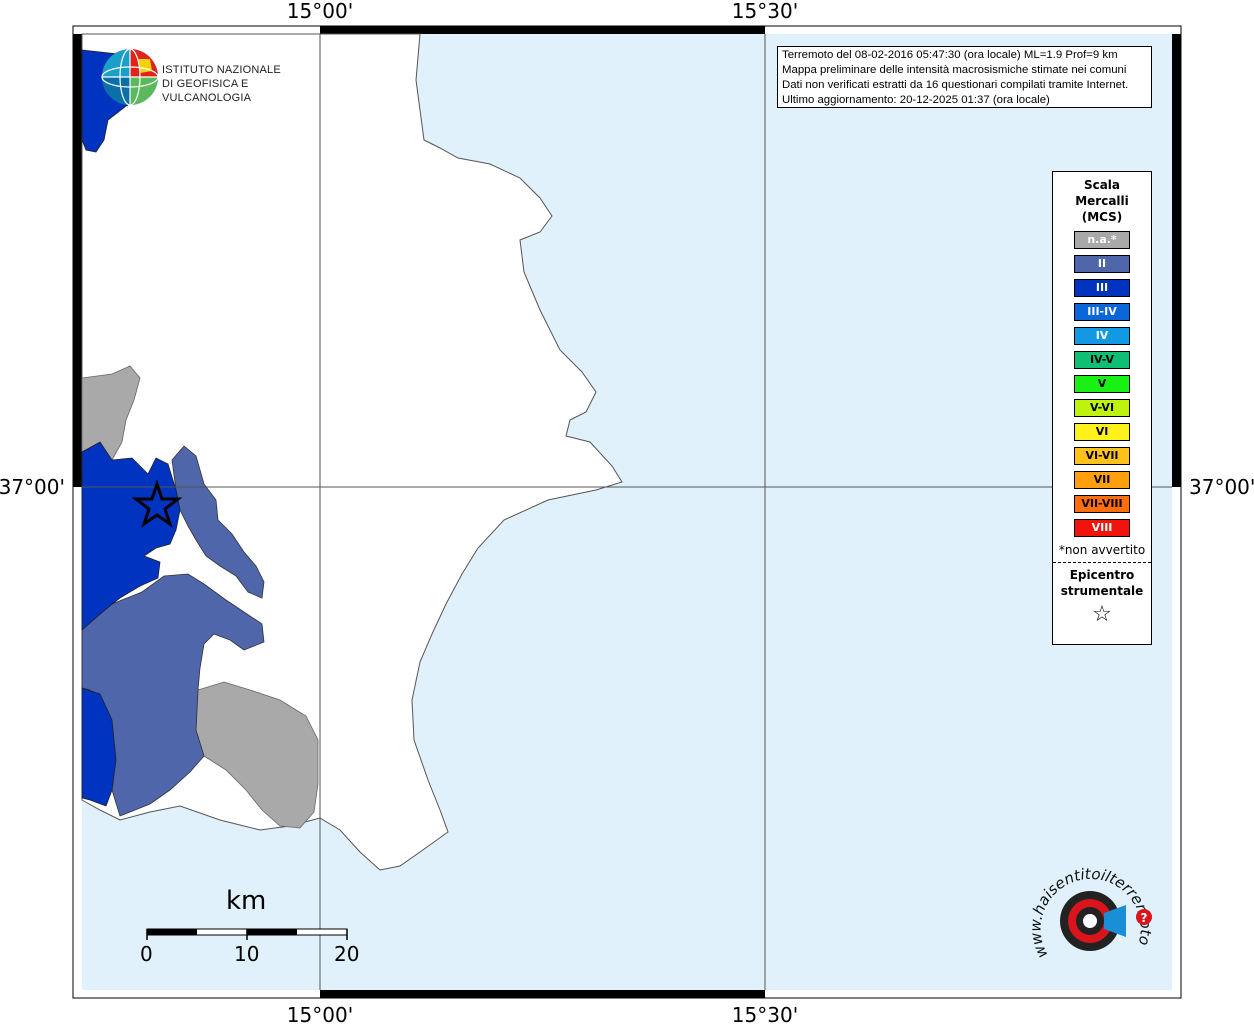 The image size is (1254, 1024). I want to click on scale-tick-10: 10, so click(247, 954).